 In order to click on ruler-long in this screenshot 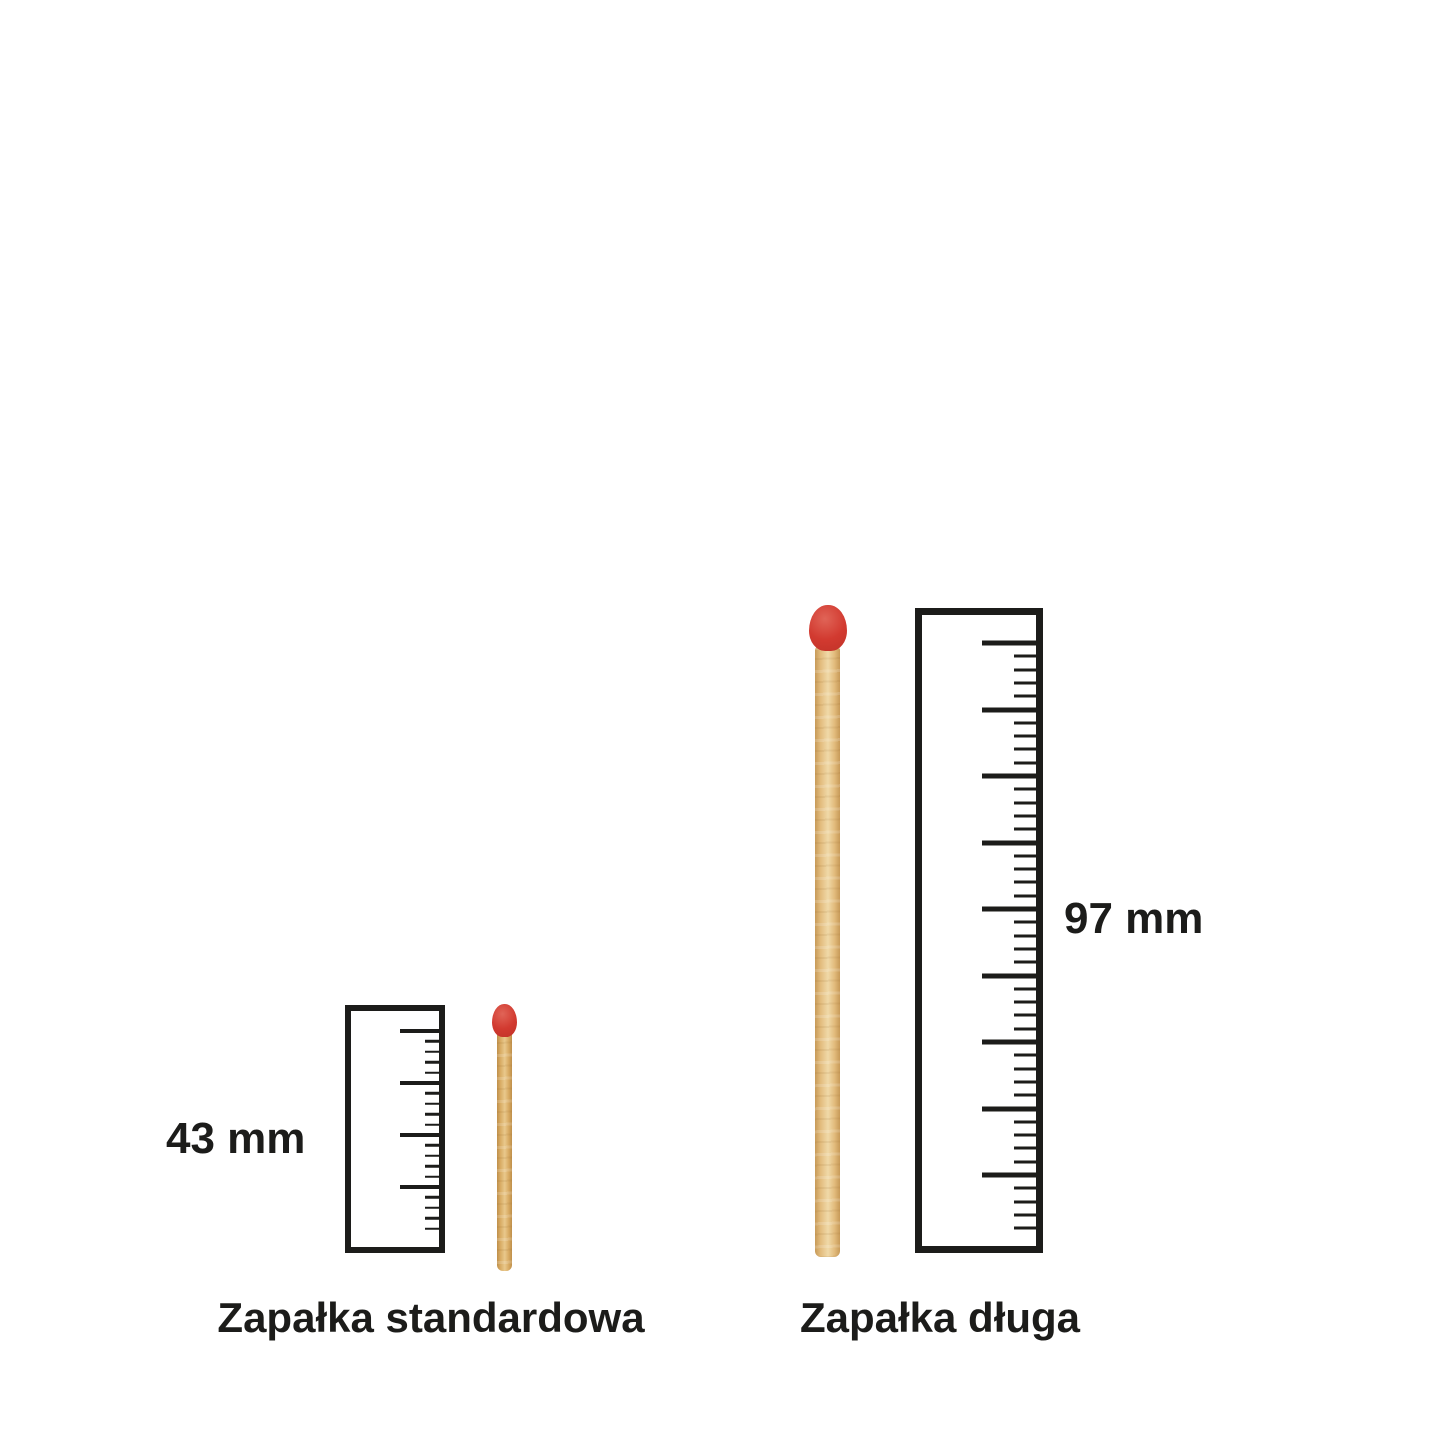, I will do `click(979, 930)`.